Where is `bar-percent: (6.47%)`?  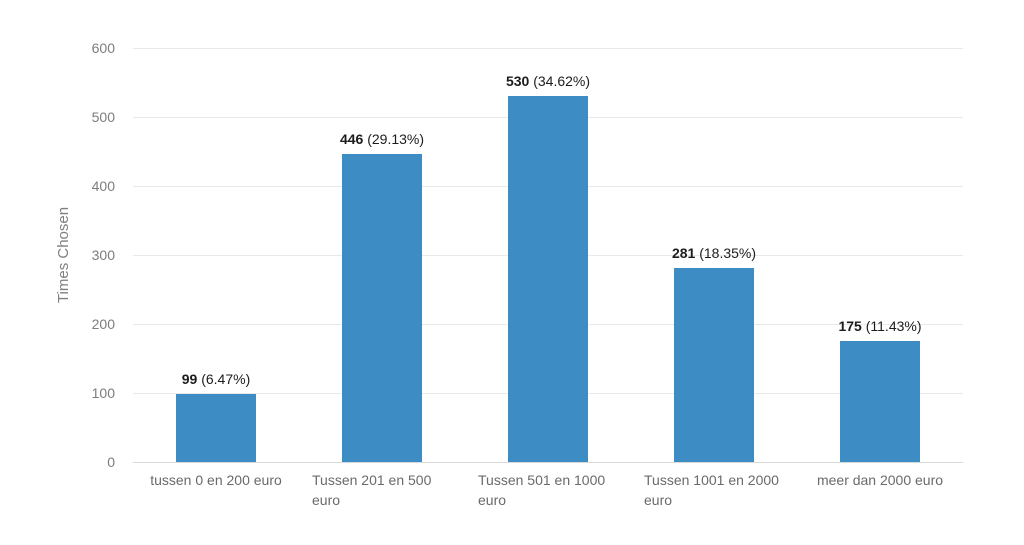
bar-percent: (6.47%) is located at coordinates (224, 378).